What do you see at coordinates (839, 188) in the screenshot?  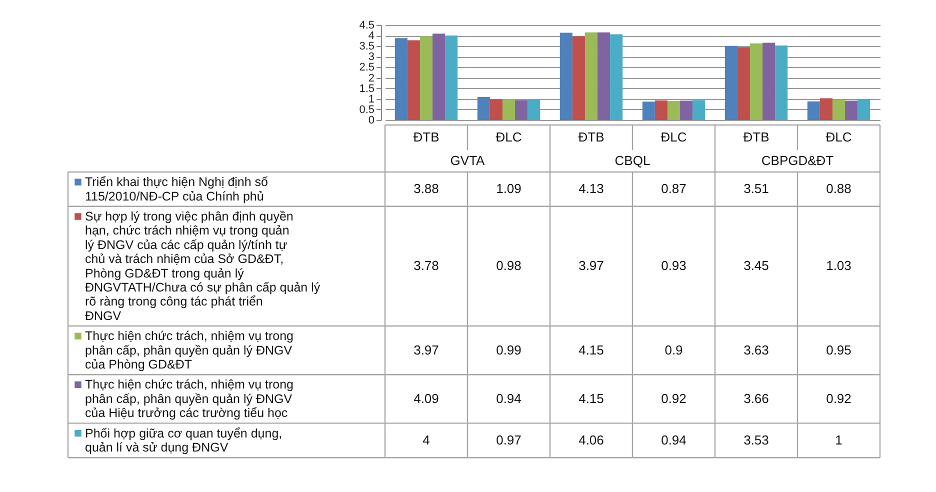 I see `data-label: 0.88` at bounding box center [839, 188].